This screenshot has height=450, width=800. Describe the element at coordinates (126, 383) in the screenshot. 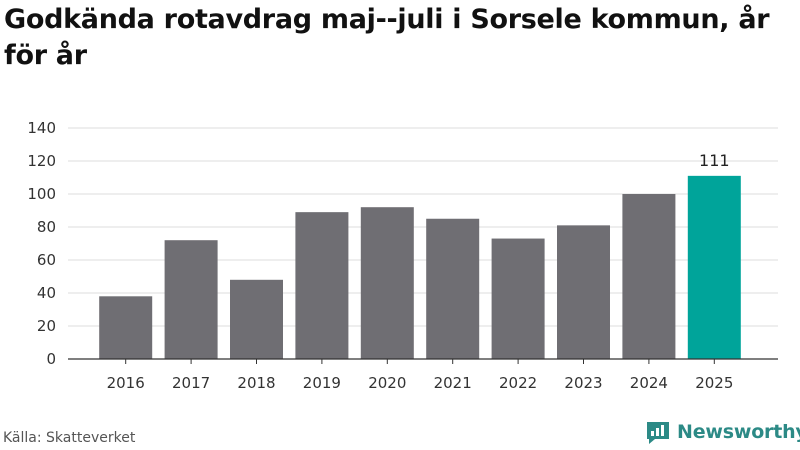

I see `x-tick-label: 2016` at that location.